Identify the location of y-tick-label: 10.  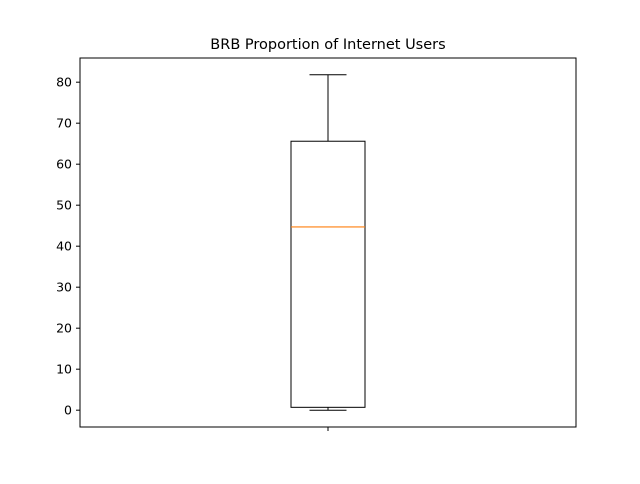
(64, 369).